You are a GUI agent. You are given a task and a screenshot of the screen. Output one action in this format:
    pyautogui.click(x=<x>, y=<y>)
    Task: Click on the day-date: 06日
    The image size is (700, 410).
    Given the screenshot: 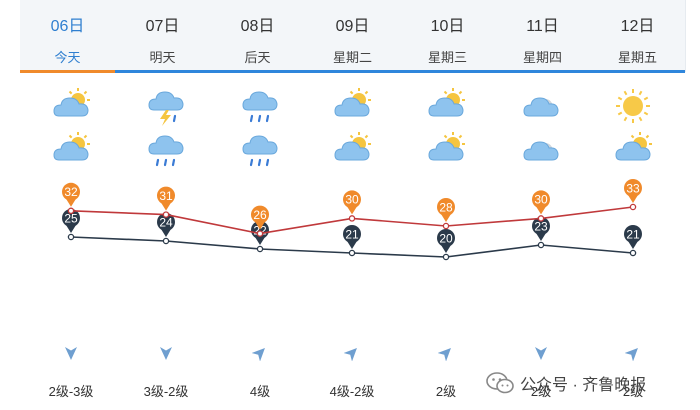 What is the action you would take?
    pyautogui.click(x=67, y=26)
    